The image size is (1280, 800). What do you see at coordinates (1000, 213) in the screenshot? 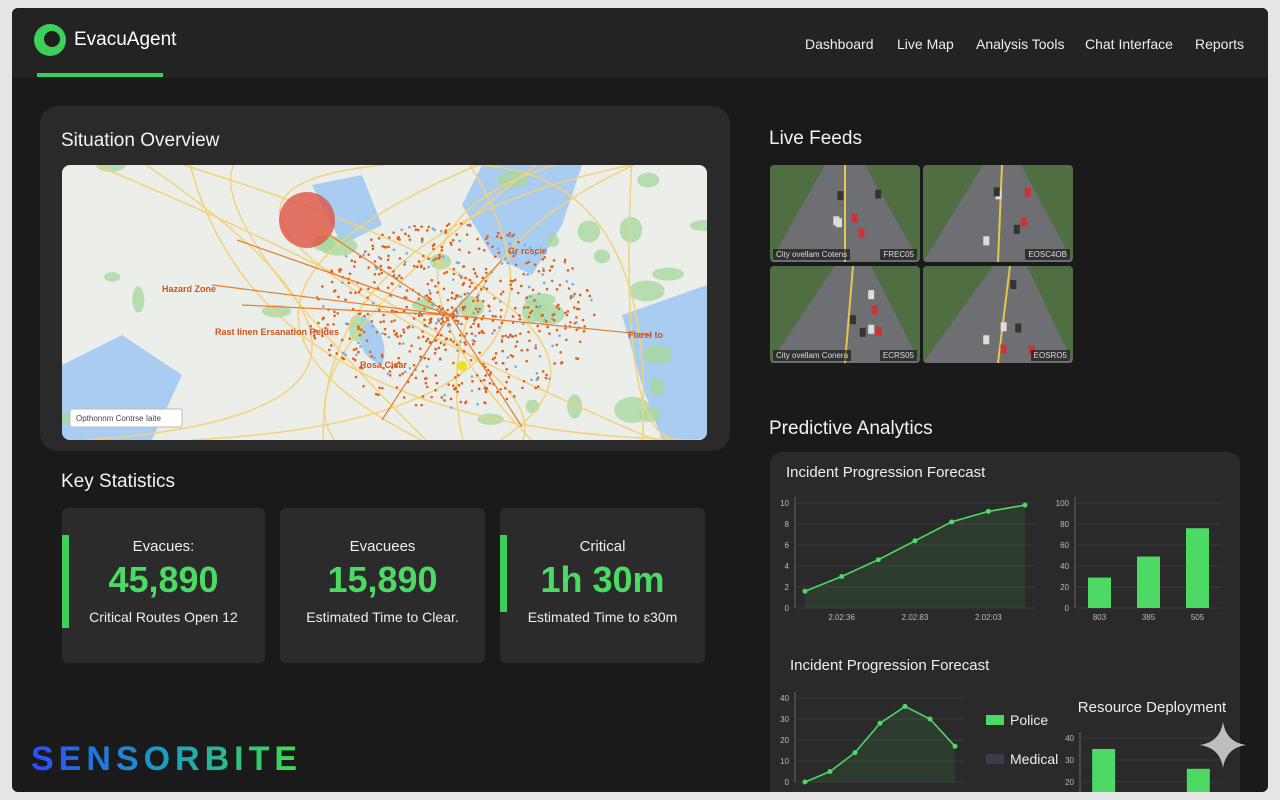
I see `lane-line` at bounding box center [1000, 213].